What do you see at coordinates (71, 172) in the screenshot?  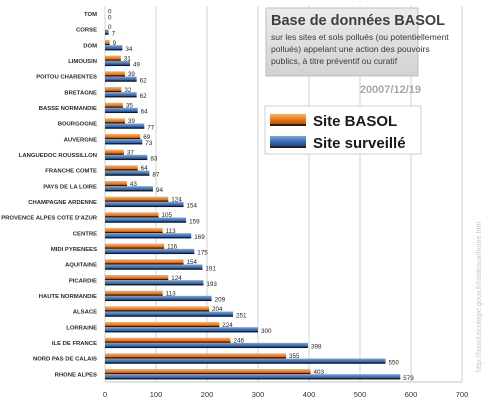 I see `category-label: FRANCHE COMTE` at bounding box center [71, 172].